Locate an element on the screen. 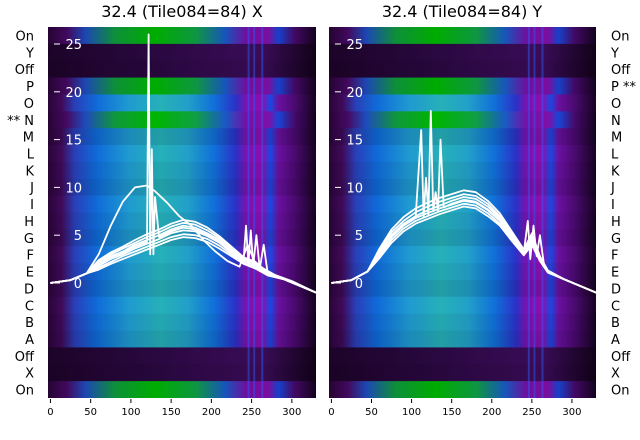 The image size is (640, 440). row-label: Y is located at coordinates (29, 53).